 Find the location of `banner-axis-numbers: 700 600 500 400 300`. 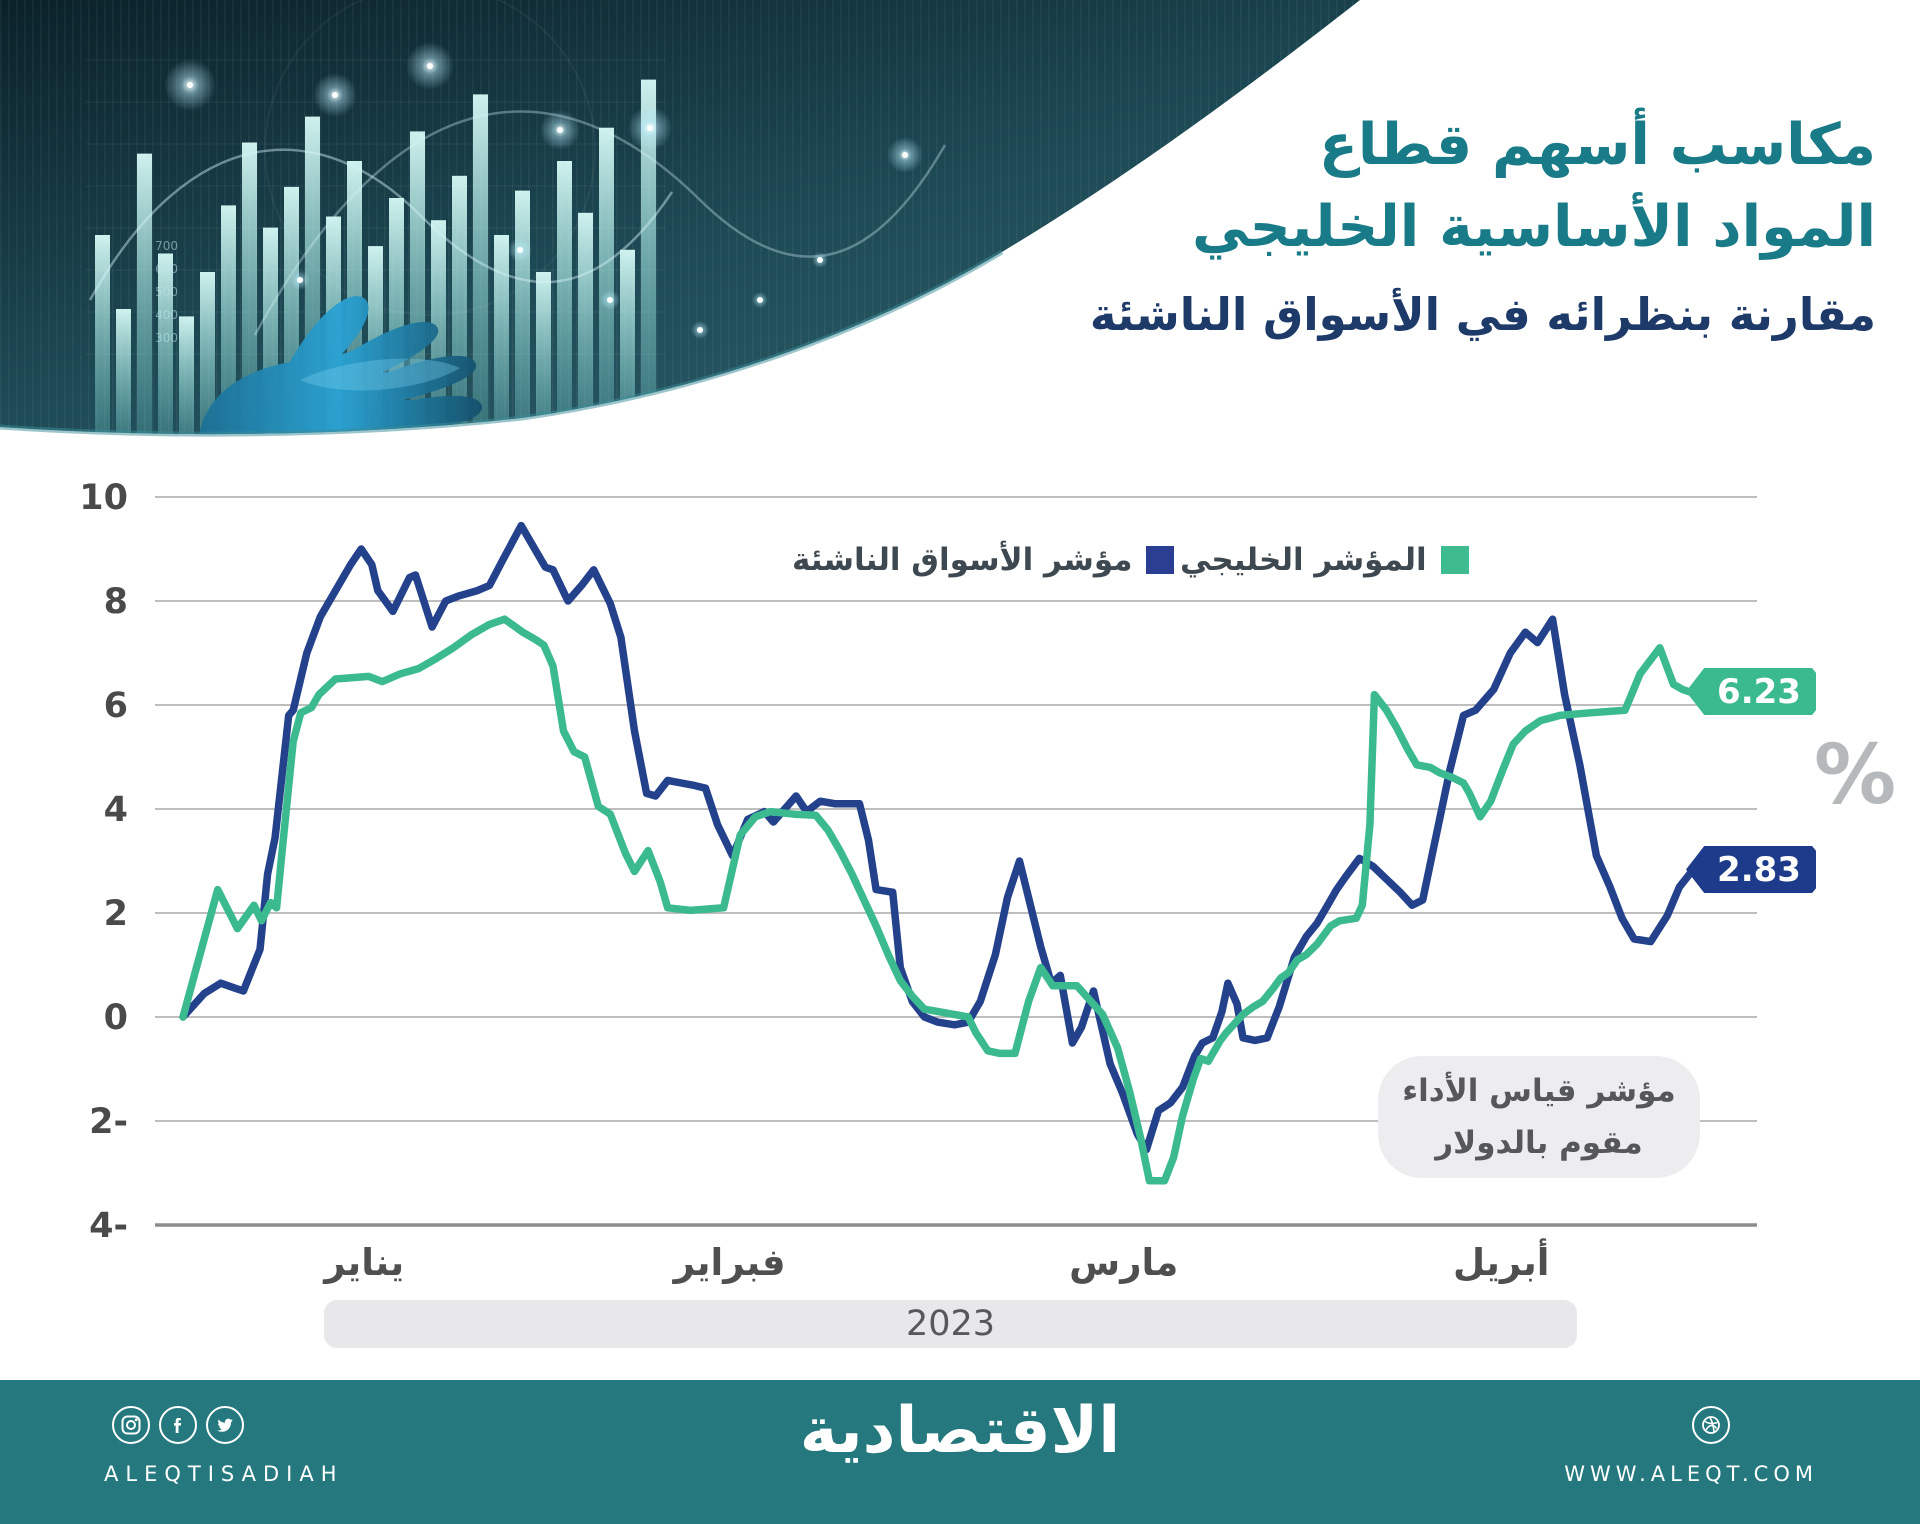

banner-axis-numbers: 700 600 500 400 300 is located at coordinates (166, 292).